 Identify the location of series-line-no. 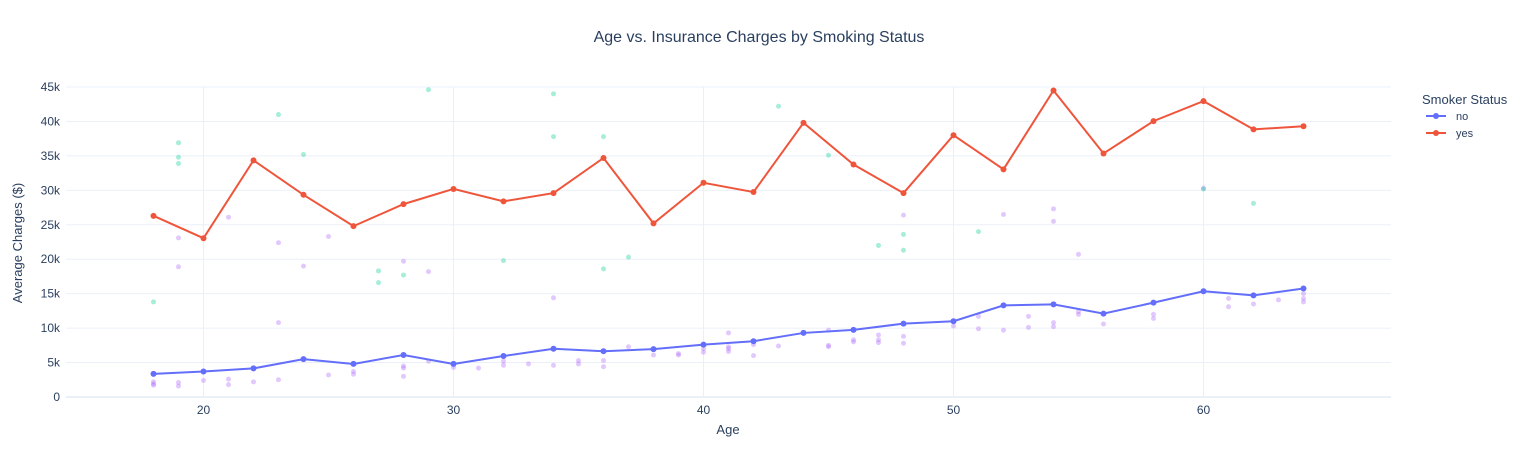
(728, 331).